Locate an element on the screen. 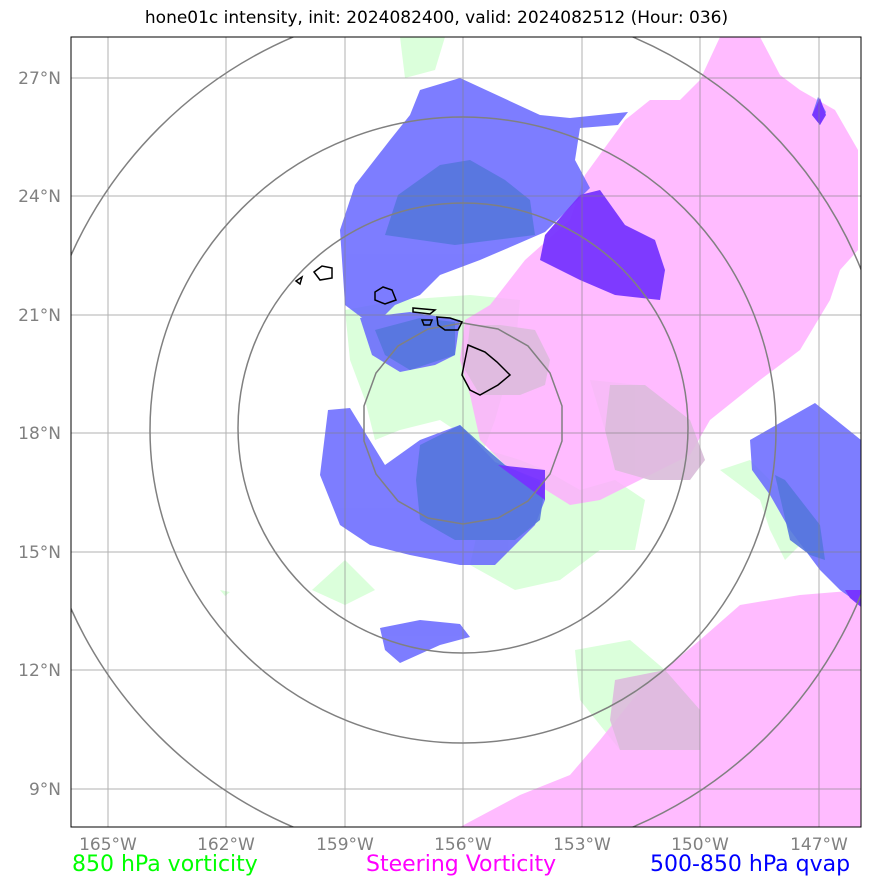  lat-label: 12°N is located at coordinates (39, 671).